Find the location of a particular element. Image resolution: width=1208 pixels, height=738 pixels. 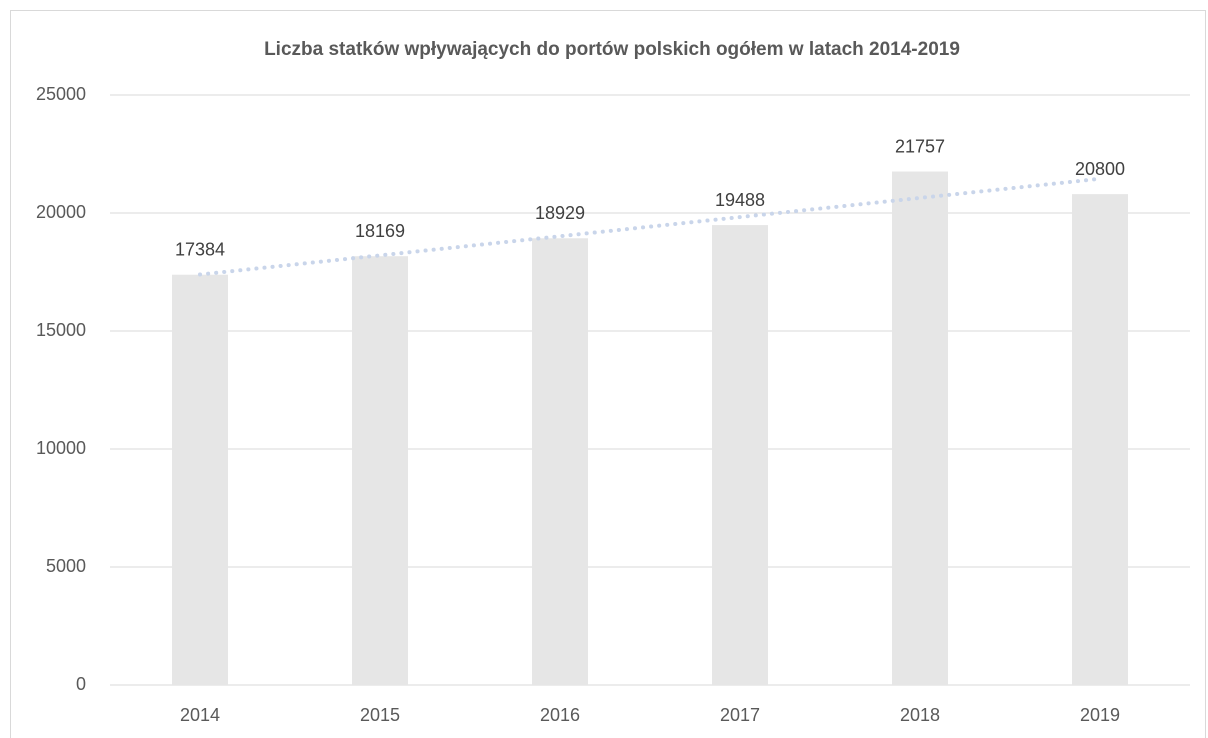

value-label: 20800 is located at coordinates (1100, 169).